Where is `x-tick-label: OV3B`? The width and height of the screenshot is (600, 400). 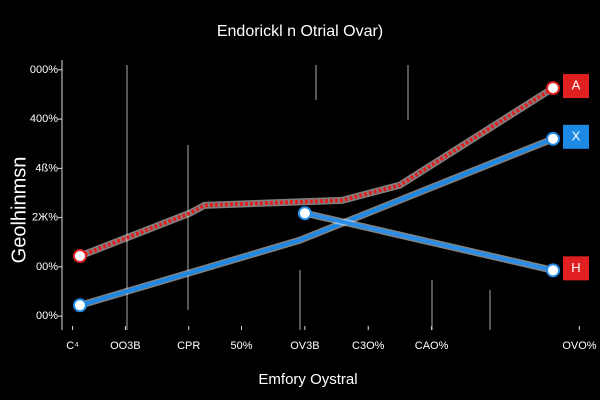
x-tick-label: OV3B is located at coordinates (304, 346).